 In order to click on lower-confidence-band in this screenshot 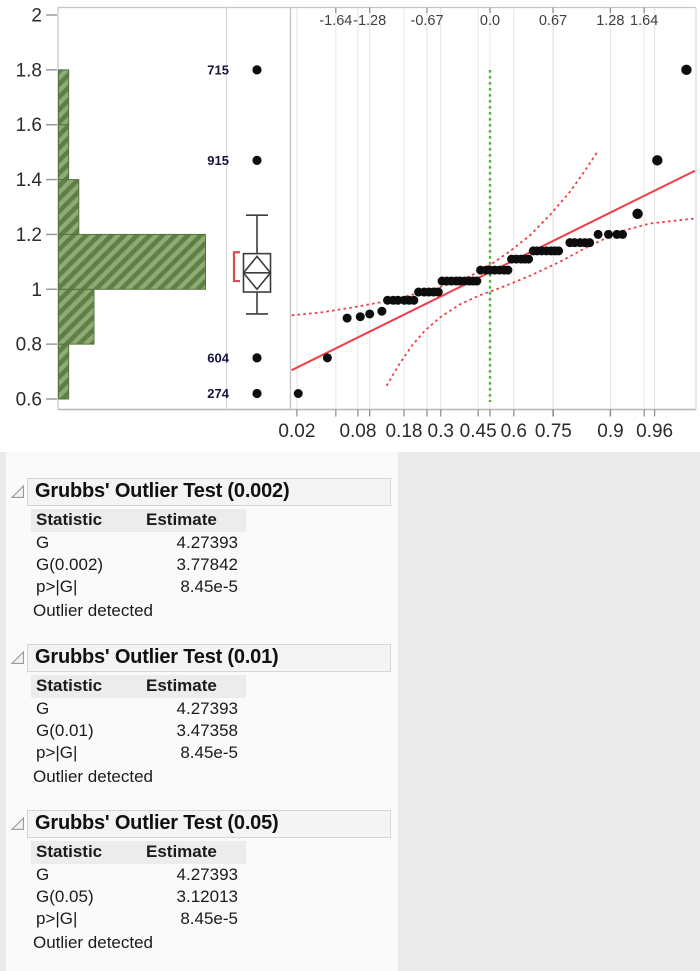, I will do `click(540, 302)`.